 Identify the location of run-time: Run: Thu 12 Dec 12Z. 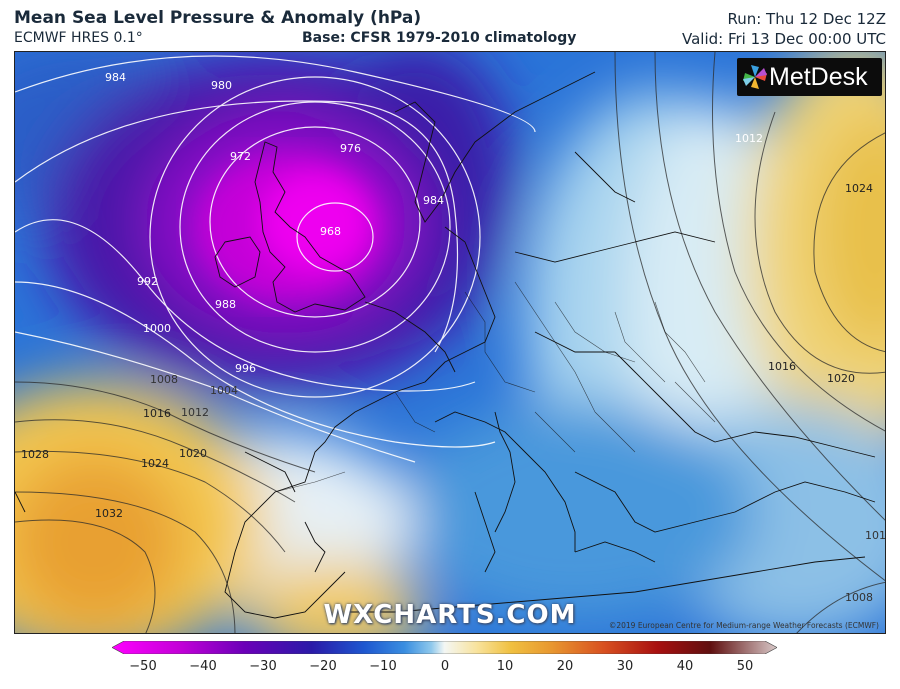
(806, 19).